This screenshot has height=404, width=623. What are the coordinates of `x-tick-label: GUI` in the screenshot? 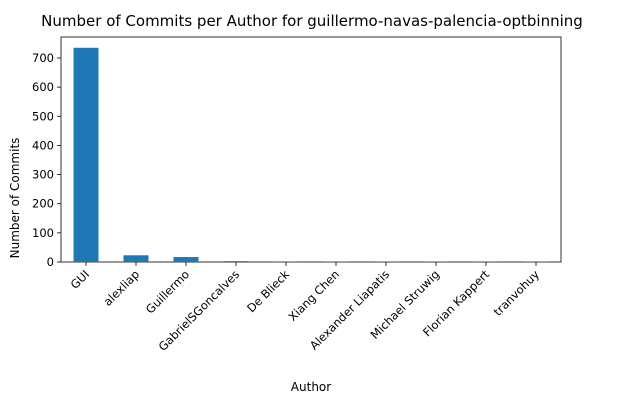 It's located at (80, 279).